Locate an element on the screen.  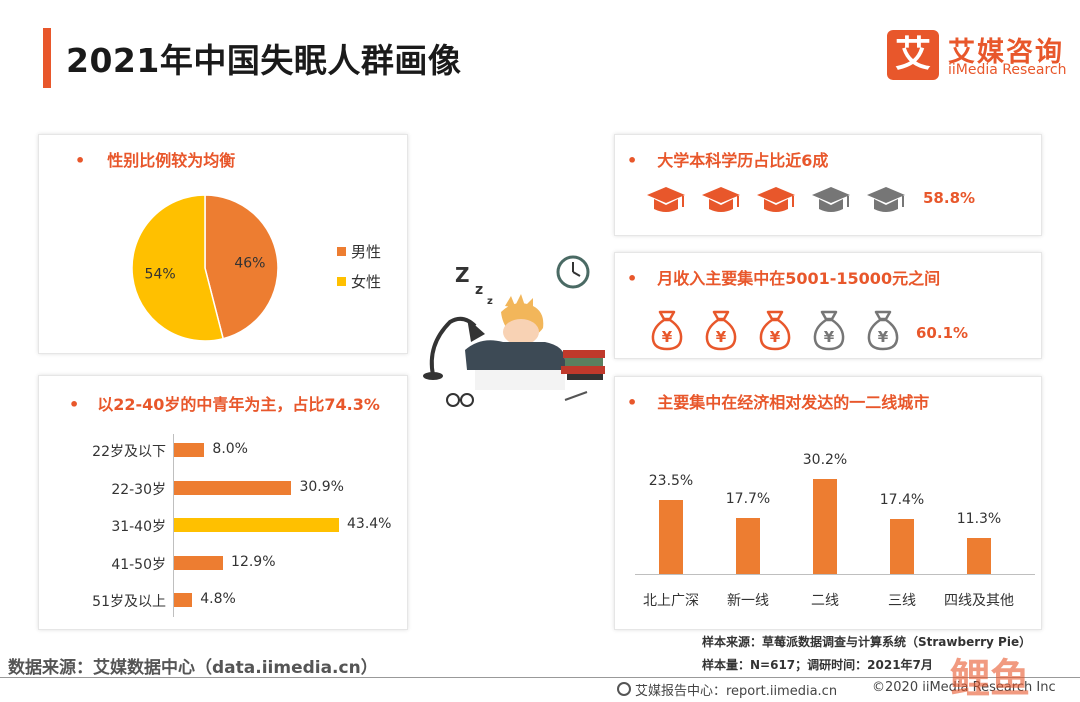
title-accent-bar is located at coordinates (47, 58).